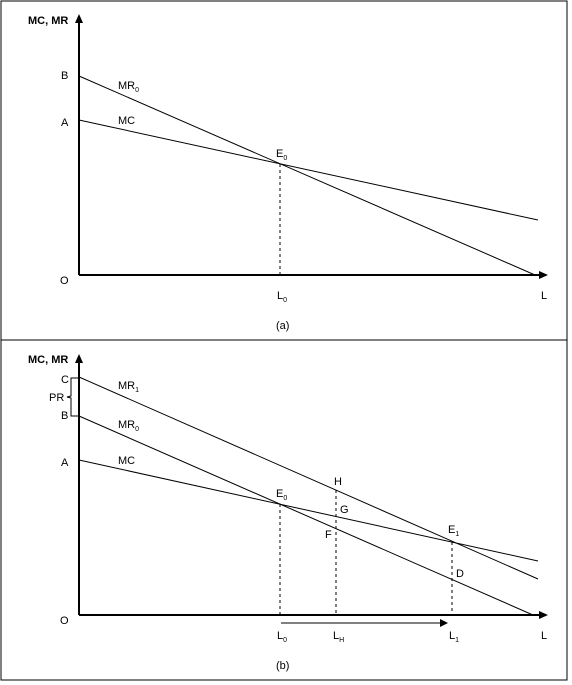 This screenshot has height=685, width=572. What do you see at coordinates (457, 534) in the screenshot?
I see `e1-label-sub: 1` at bounding box center [457, 534].